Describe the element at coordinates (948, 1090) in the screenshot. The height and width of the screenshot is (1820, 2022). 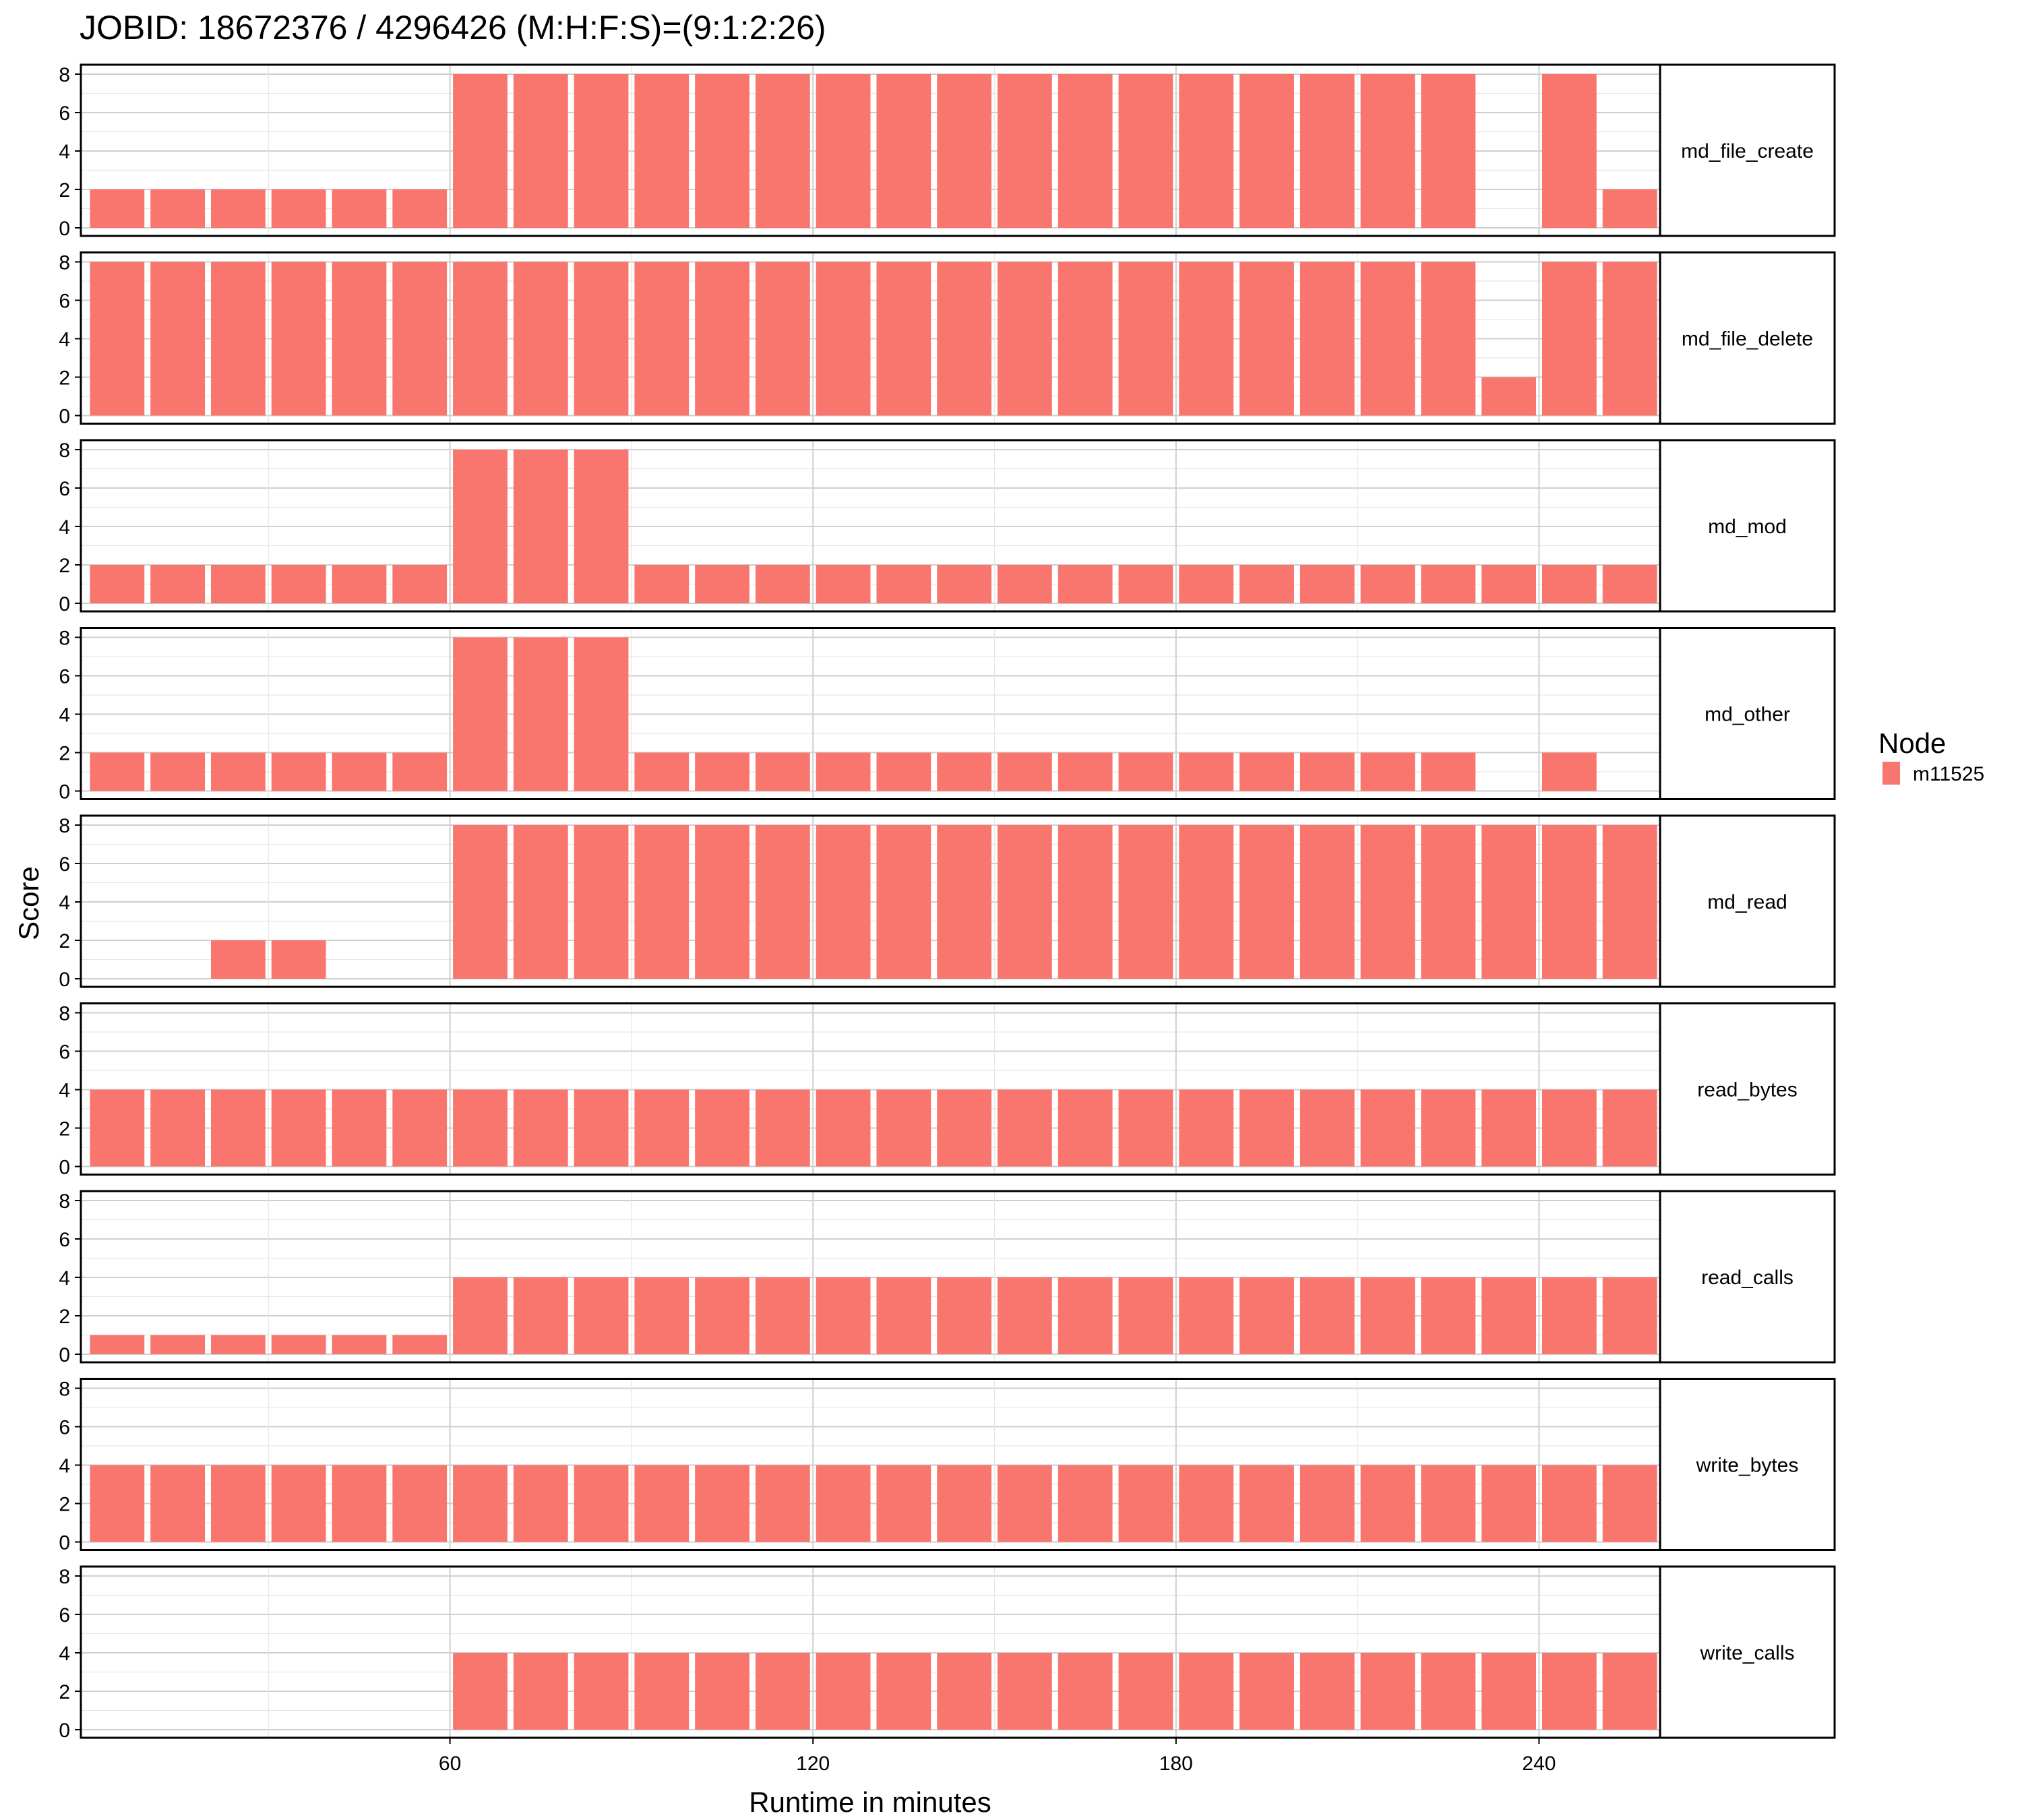
I see `facet-panel-read_bytes: read_bytes 0 2 4 6 8` at that location.